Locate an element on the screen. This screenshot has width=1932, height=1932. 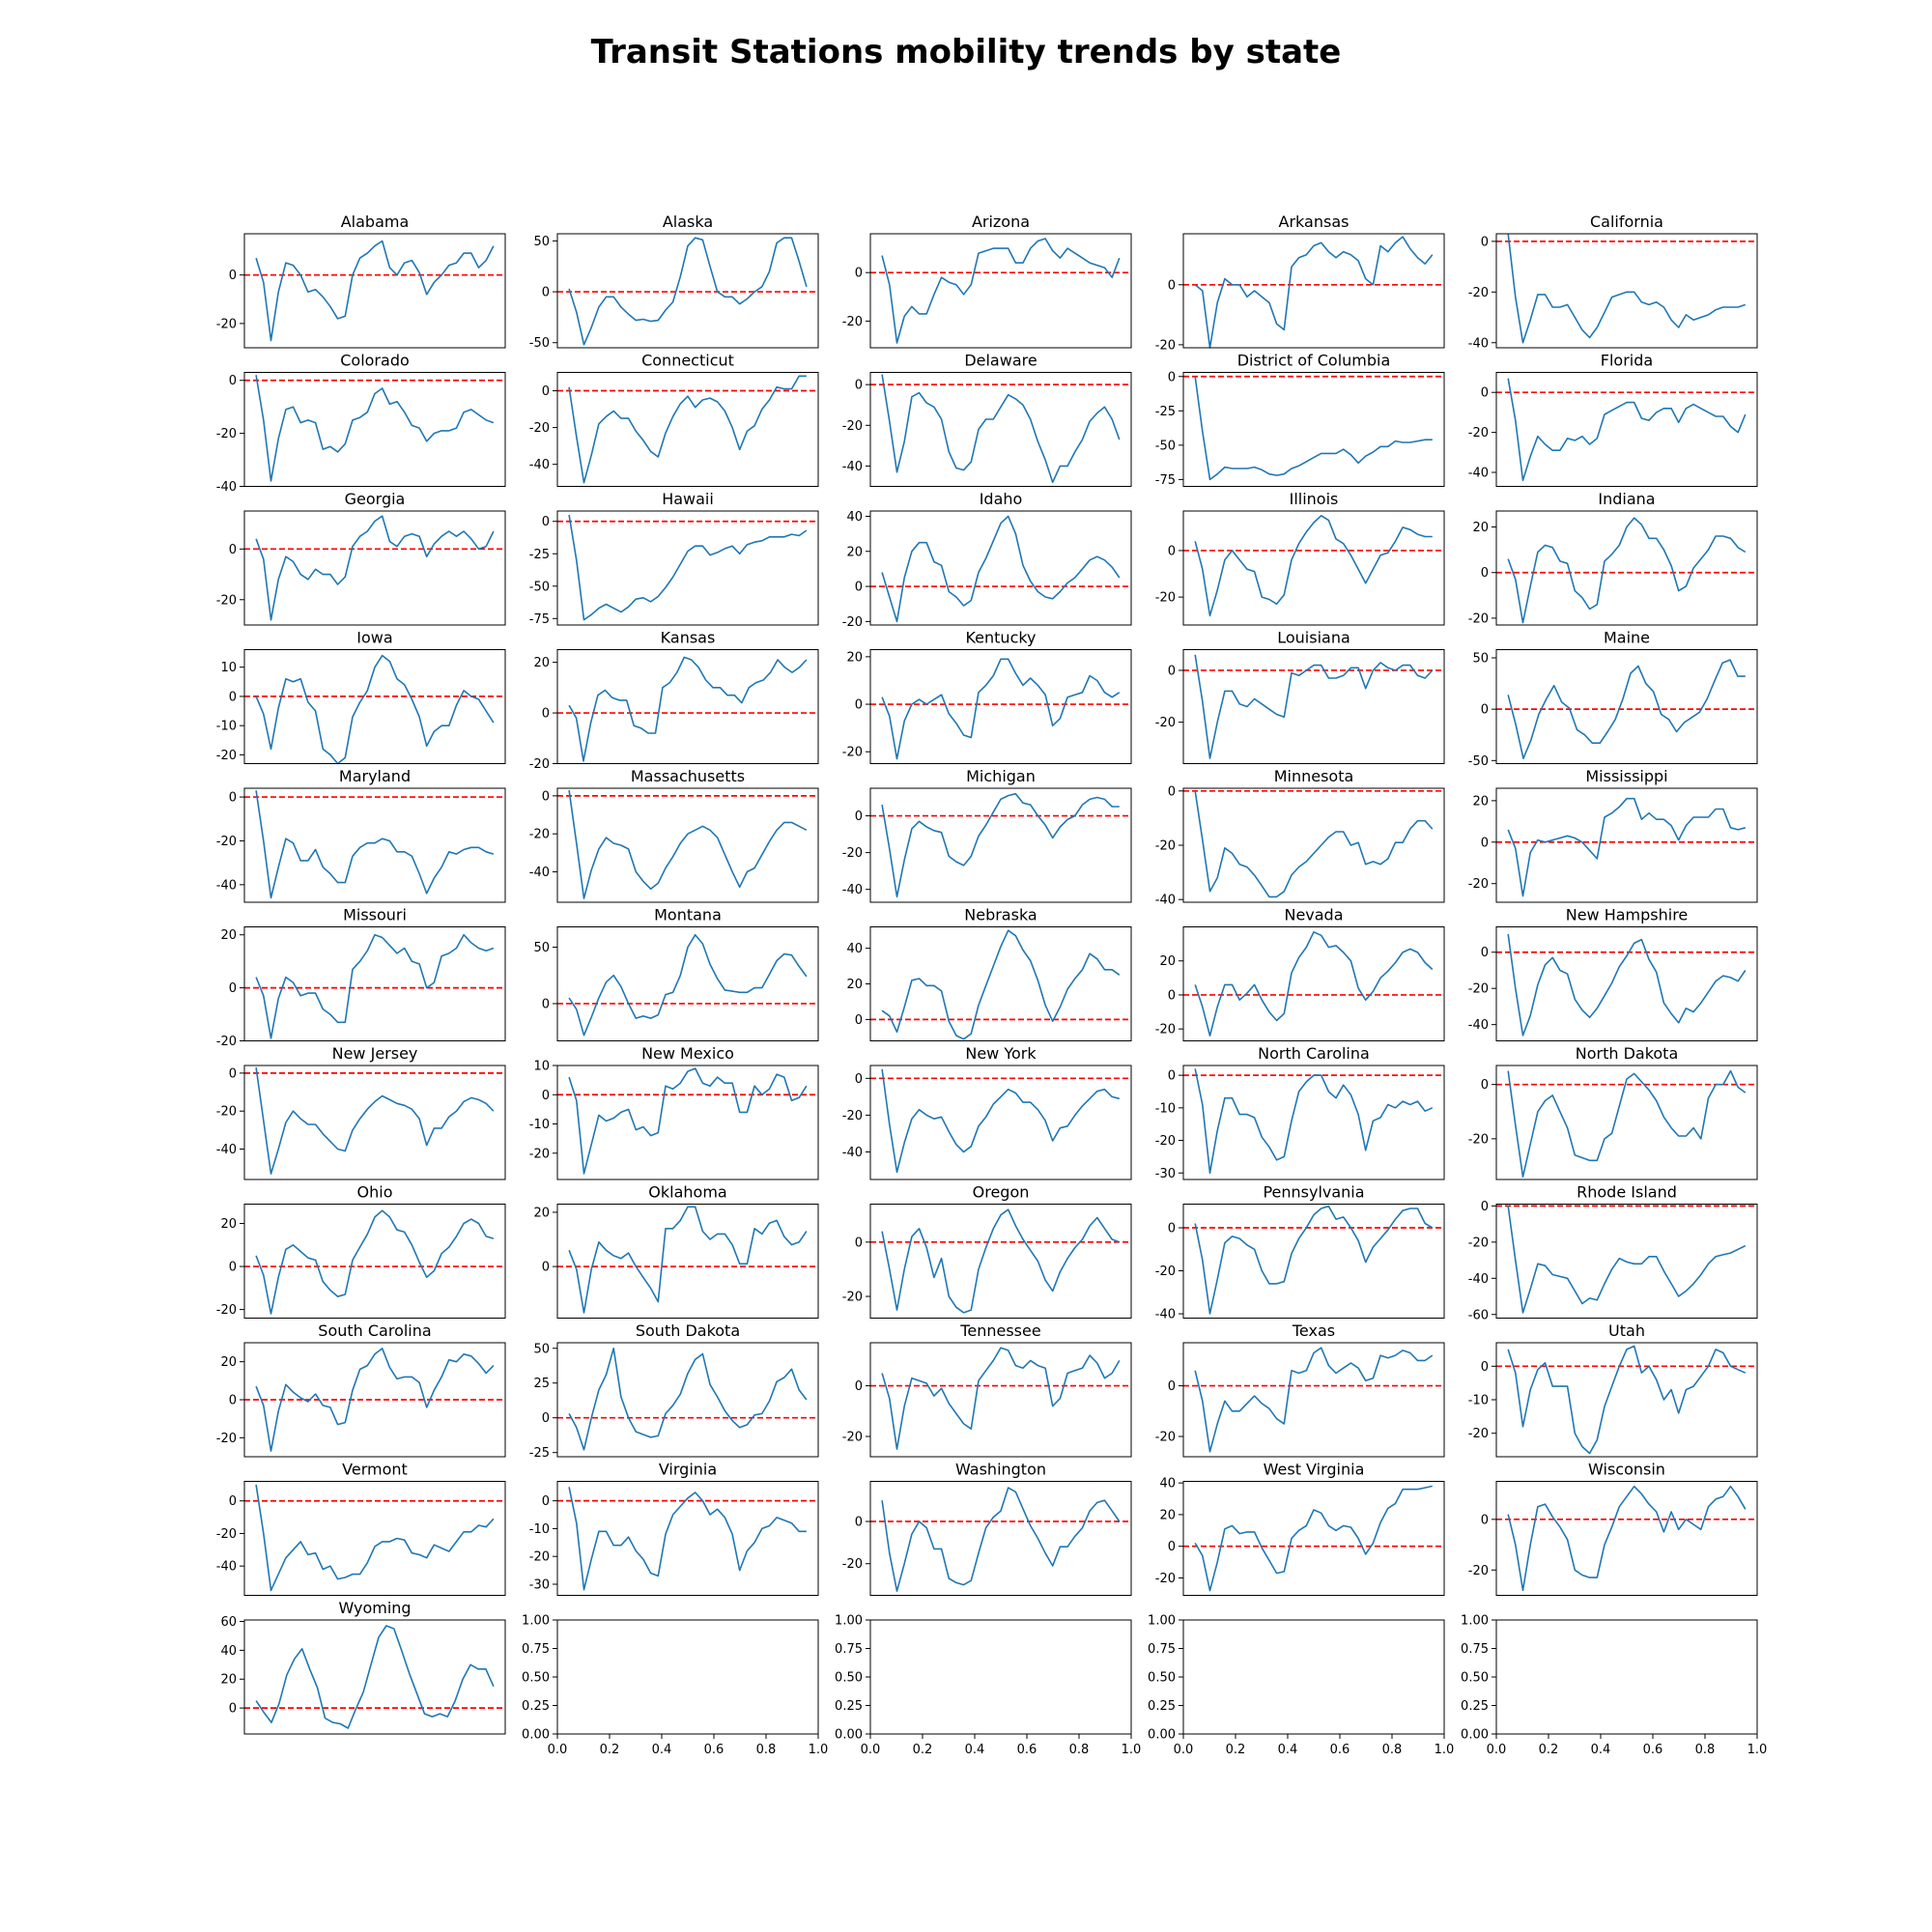
y-tick-label: 25 is located at coordinates (541, 1384).